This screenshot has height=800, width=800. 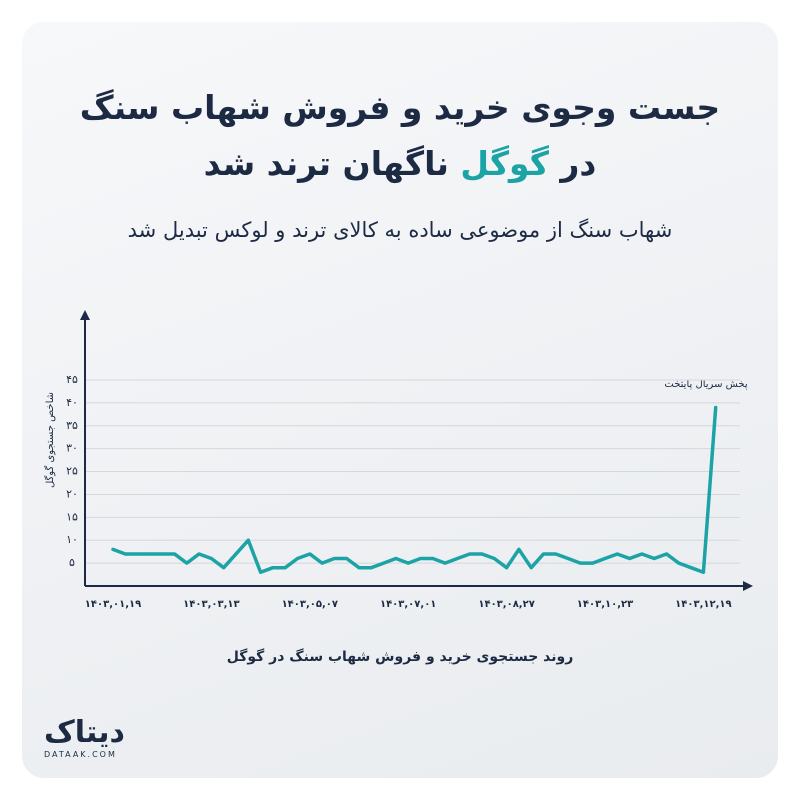 I want to click on x-tick-label: ۱۴۰۳,۰۸,۲۷, so click(x=506, y=604).